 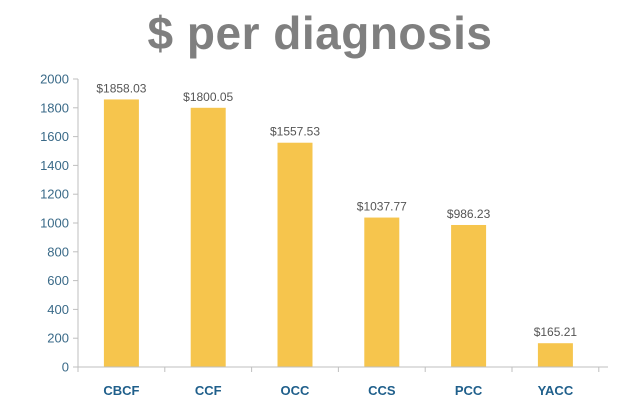 What do you see at coordinates (382, 390) in the screenshot?
I see `x-tick-label-ccs: CCS` at bounding box center [382, 390].